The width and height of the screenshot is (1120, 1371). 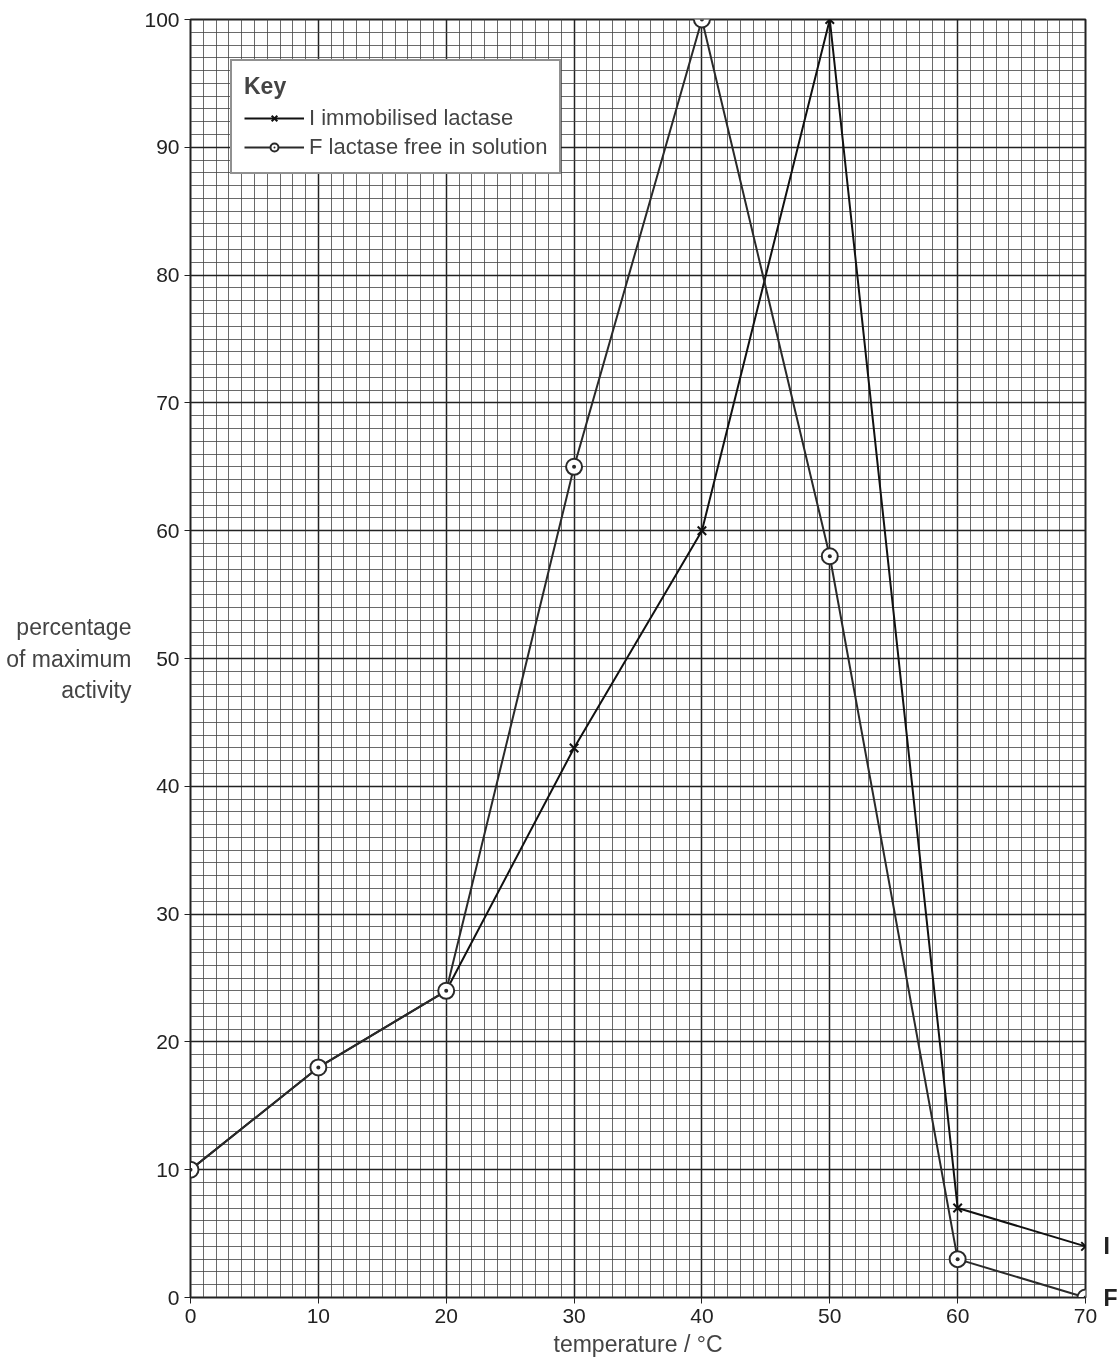 I want to click on x-tick-label: 40, so click(x=702, y=1315).